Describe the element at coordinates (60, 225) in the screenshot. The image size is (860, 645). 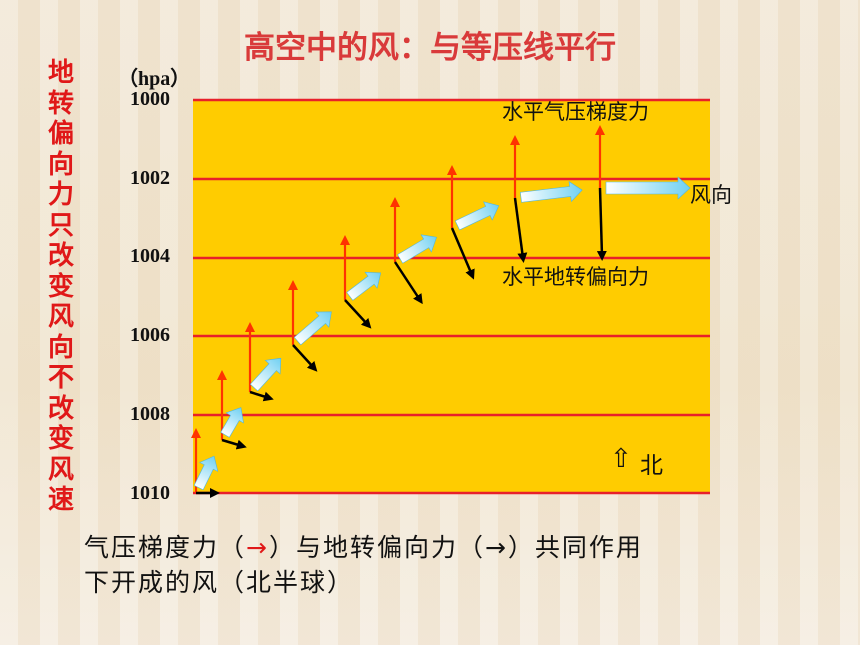
I see `side-char-5: 只` at that location.